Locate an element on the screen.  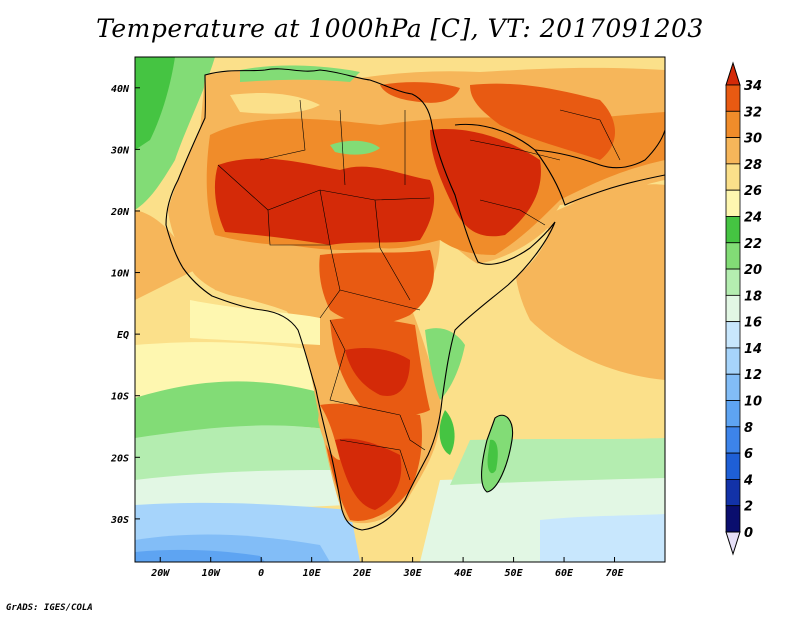
lat-tick-label: 30S is located at coordinates (119, 520).